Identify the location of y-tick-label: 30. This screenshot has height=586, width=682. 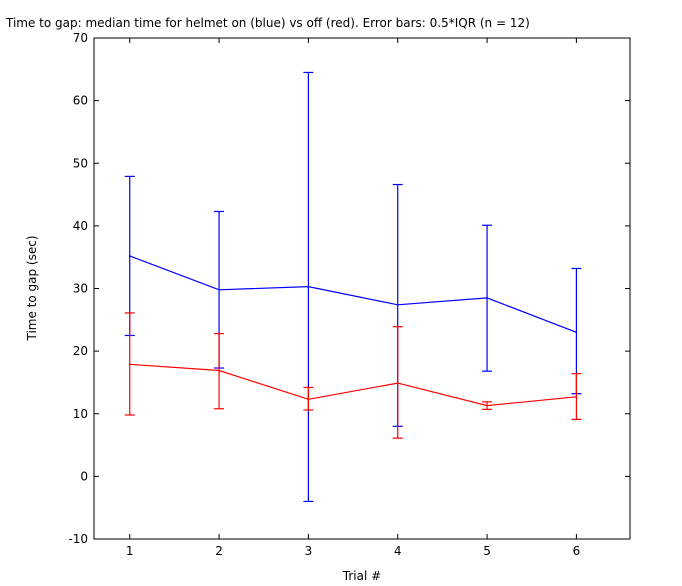
(80, 289).